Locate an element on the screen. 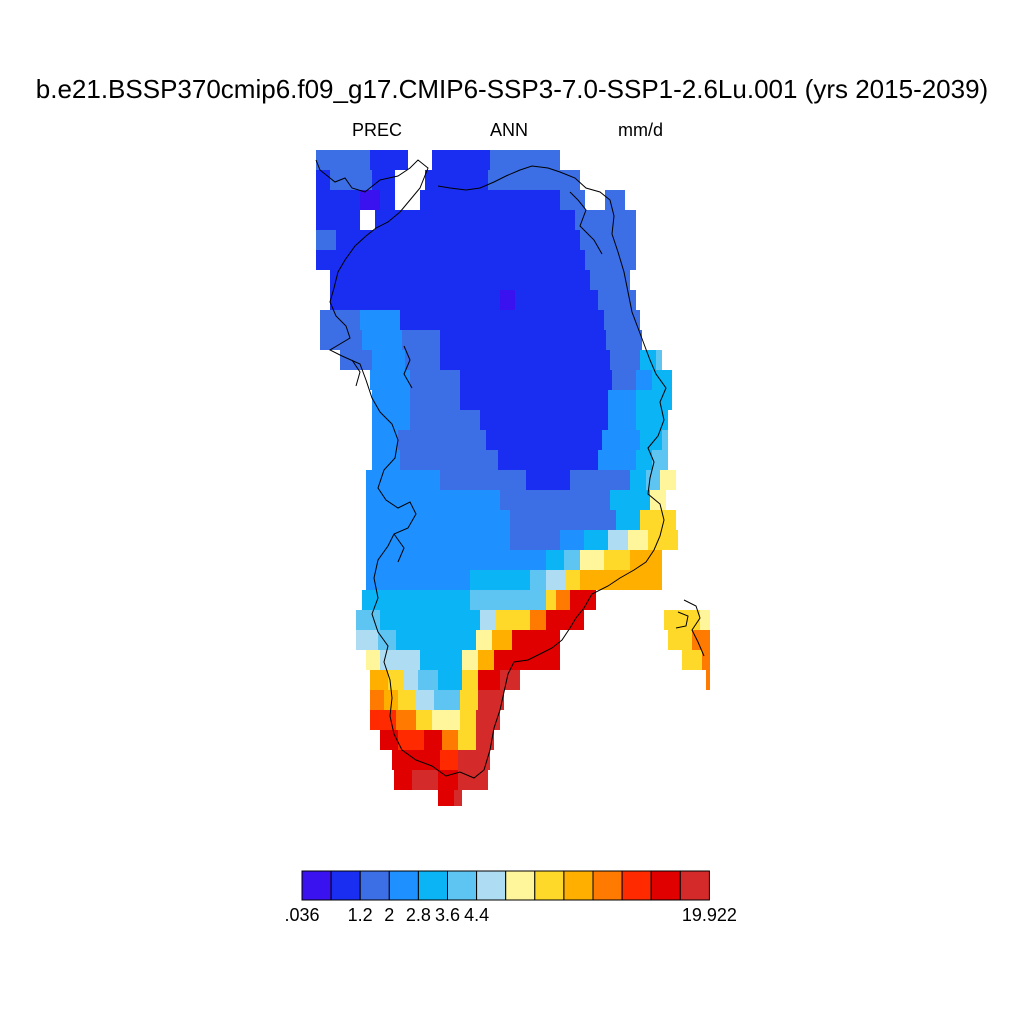  colorbar-tick-label: .036 is located at coordinates (302, 915).